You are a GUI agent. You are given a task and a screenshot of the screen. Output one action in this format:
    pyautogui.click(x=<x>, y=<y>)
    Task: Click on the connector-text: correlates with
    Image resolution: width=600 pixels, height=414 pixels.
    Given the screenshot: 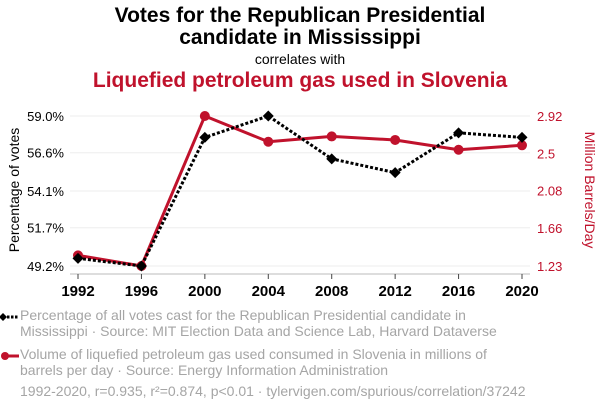 What is the action you would take?
    pyautogui.click(x=300, y=59)
    